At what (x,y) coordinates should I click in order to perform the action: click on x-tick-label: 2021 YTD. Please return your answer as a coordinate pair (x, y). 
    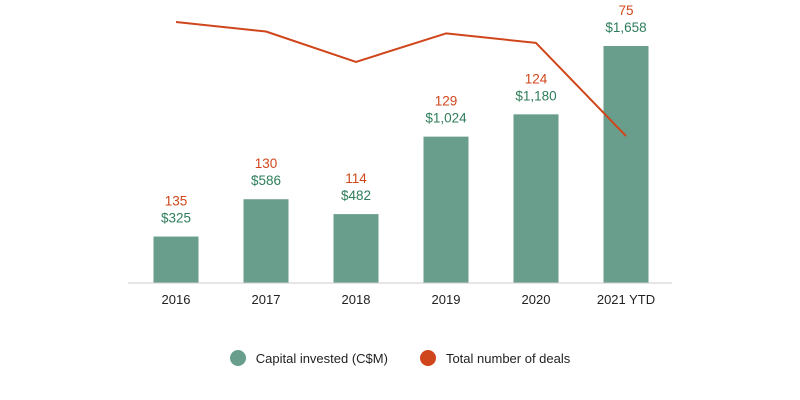
    Looking at the image, I should click on (626, 299).